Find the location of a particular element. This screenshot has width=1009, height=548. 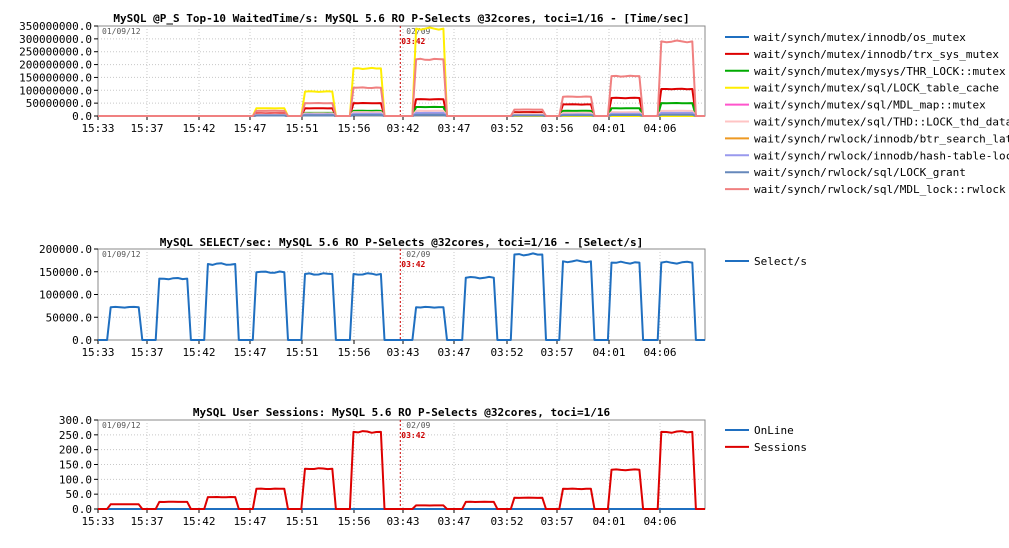

legend-item: wait/synch/mutex/innodb/os_mutex is located at coordinates (845, 37).